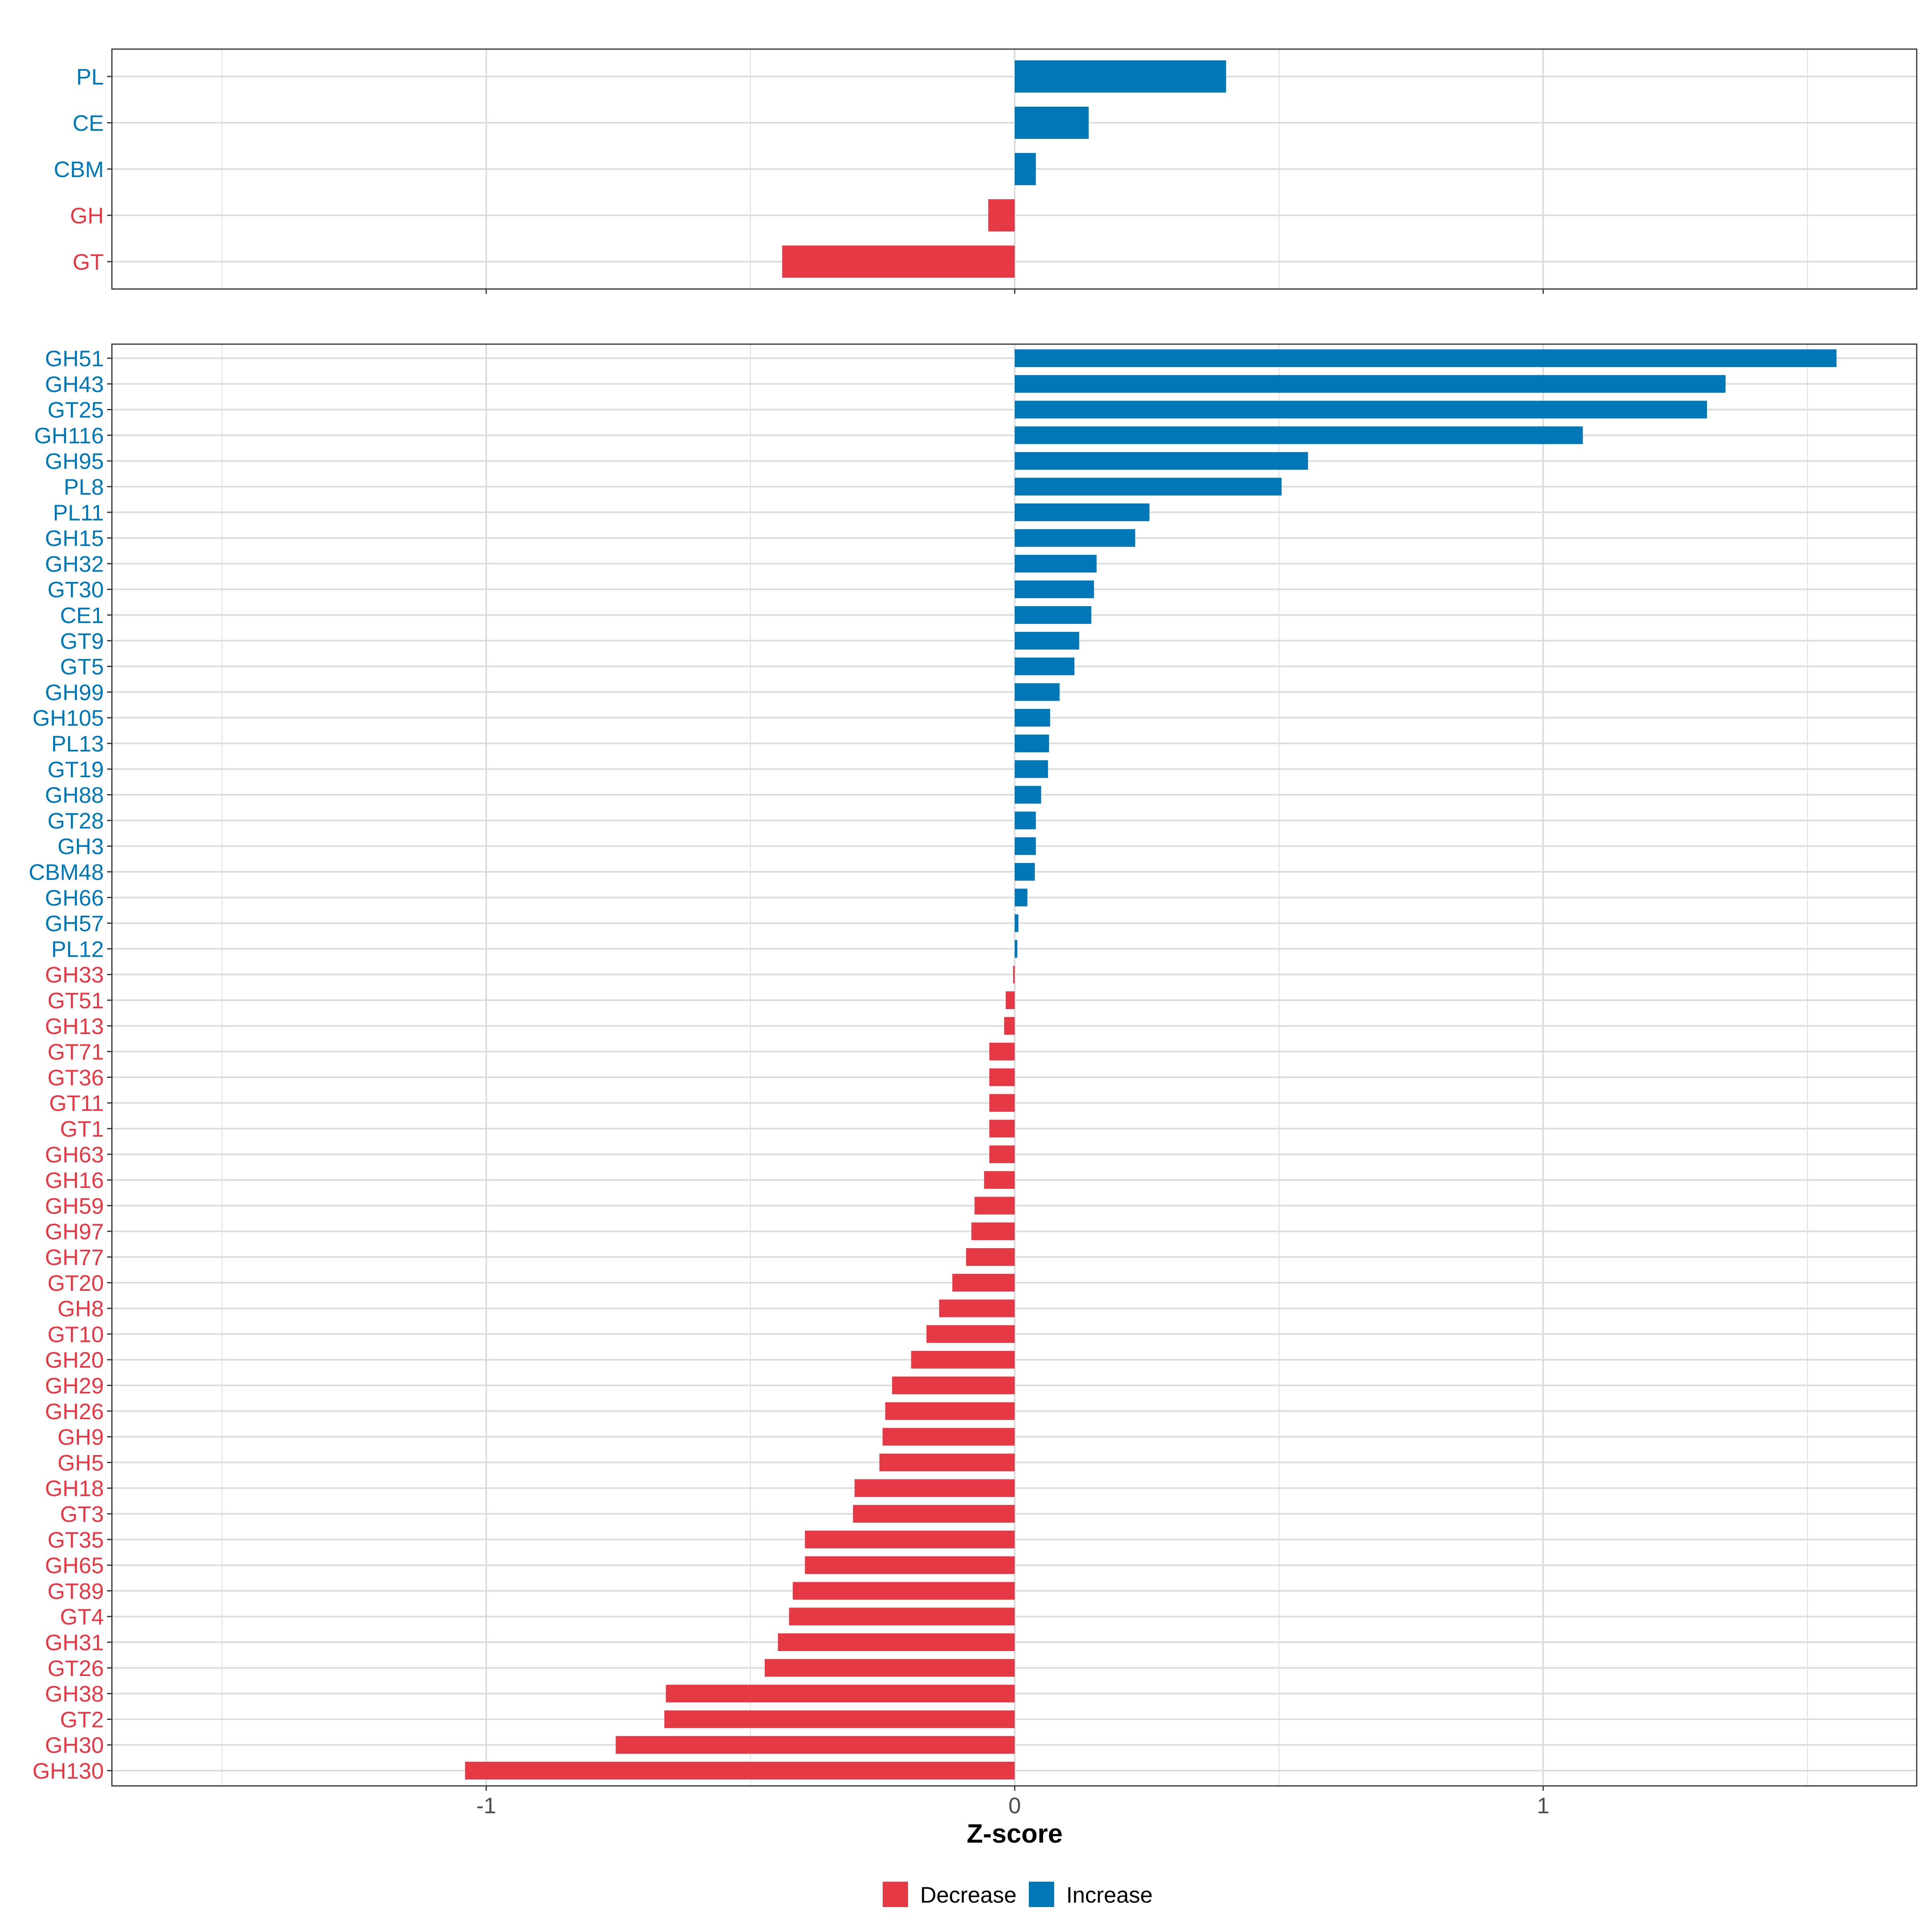 This screenshot has width=1932, height=1932. Describe the element at coordinates (1015, 1833) in the screenshot. I see `x-axis-title: Z-score` at that location.